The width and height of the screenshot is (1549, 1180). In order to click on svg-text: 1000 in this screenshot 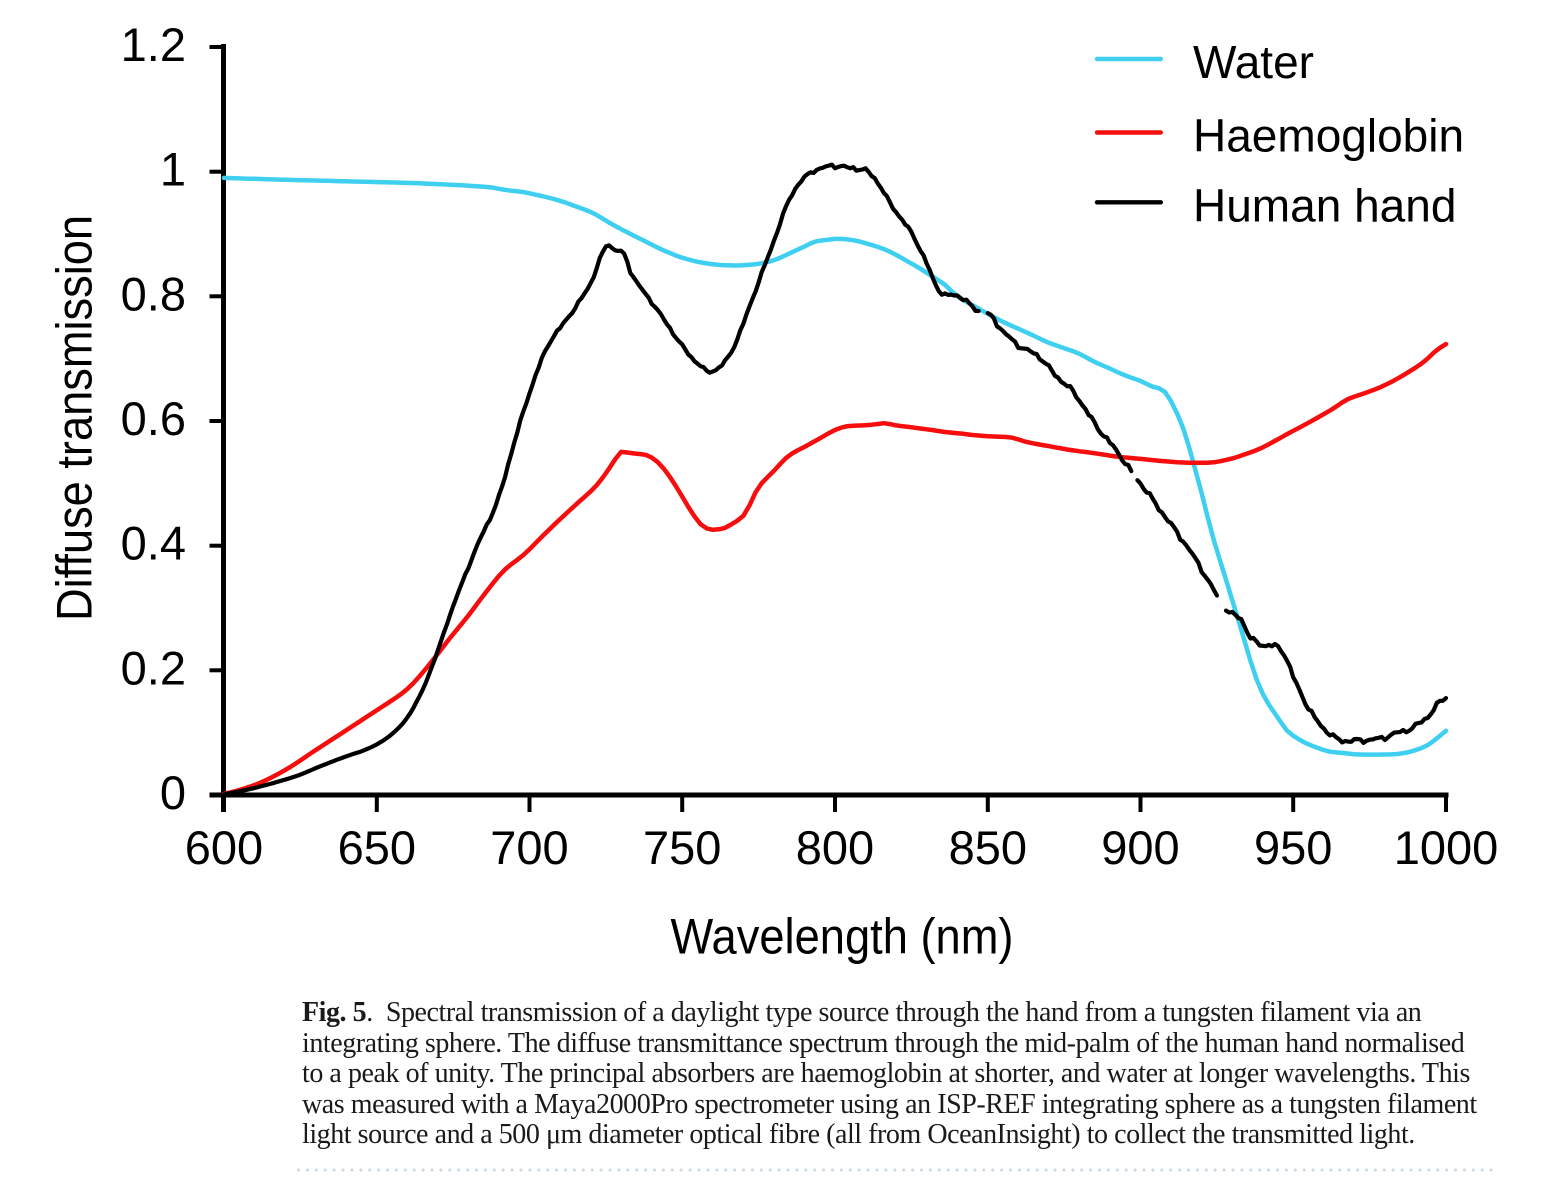, I will do `click(1446, 847)`.